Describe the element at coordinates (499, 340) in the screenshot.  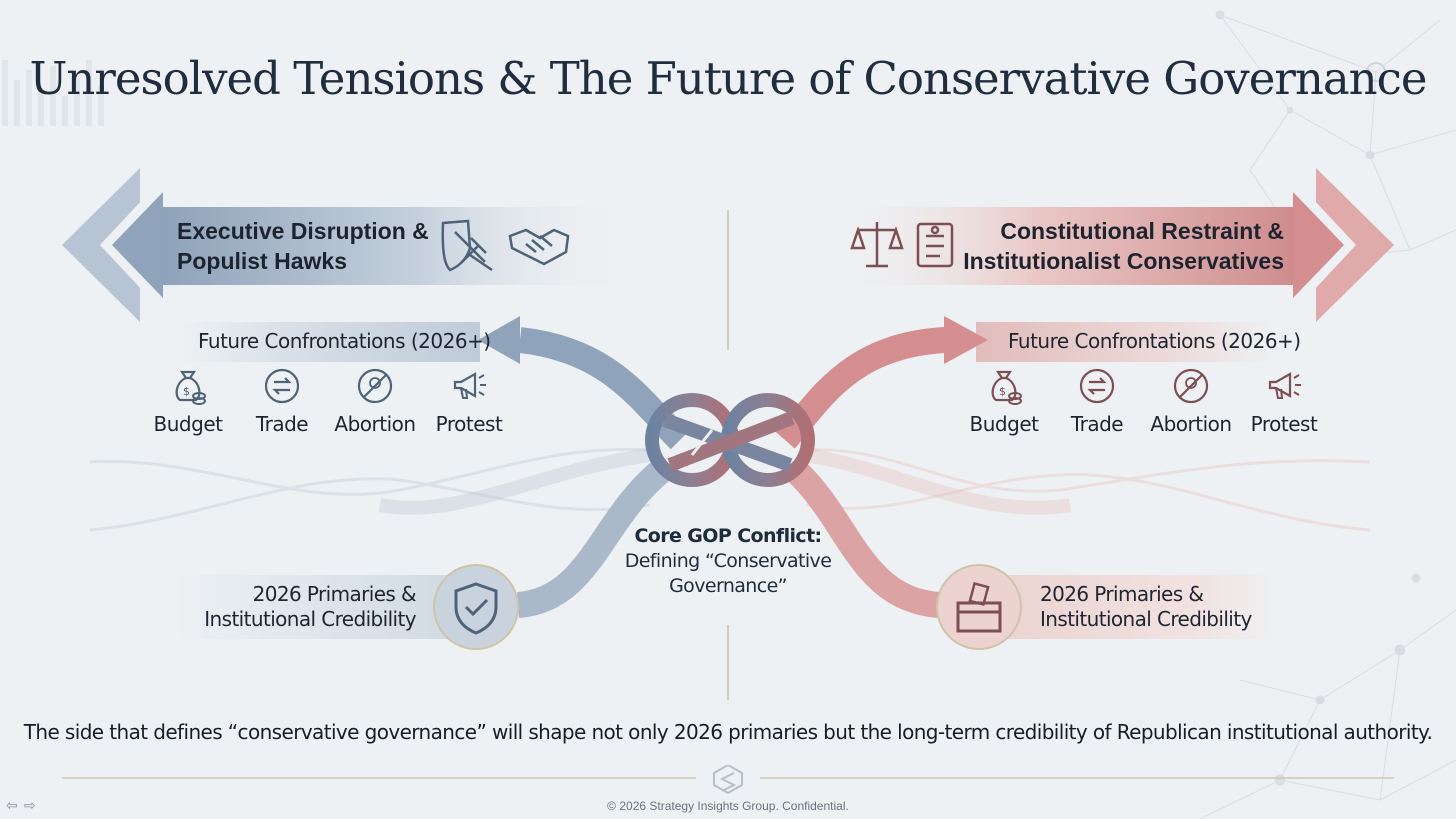
I see `left-flow-arrowhead` at that location.